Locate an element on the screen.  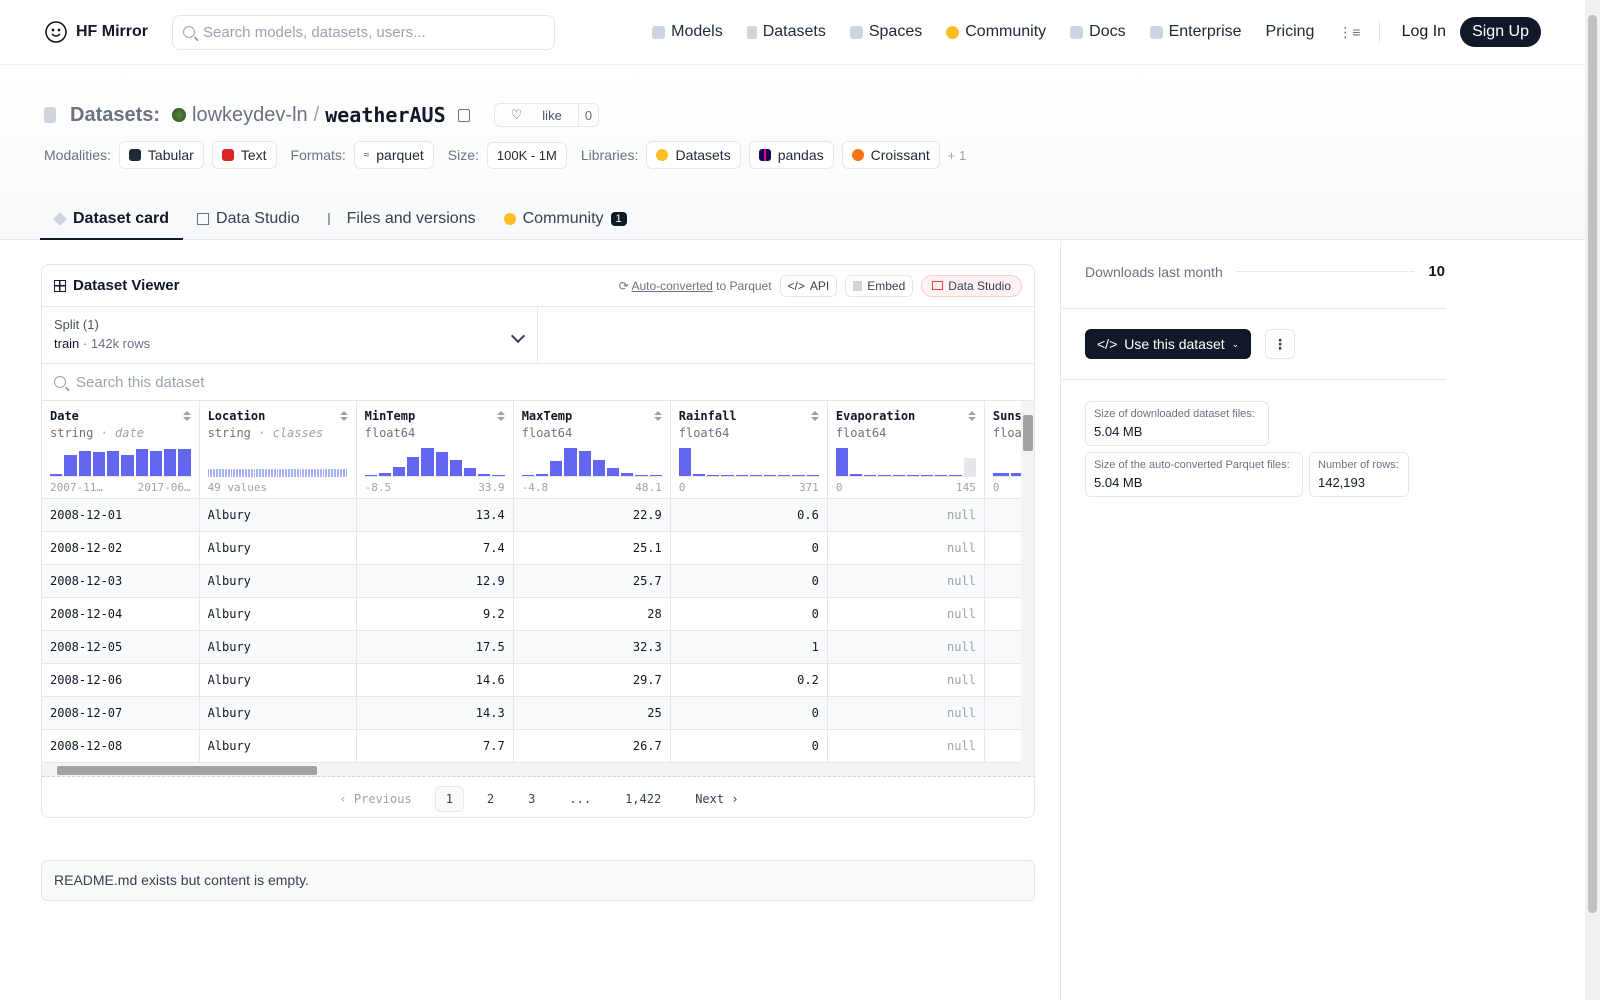
tag-parquet: ≈ parquet is located at coordinates (393, 155).